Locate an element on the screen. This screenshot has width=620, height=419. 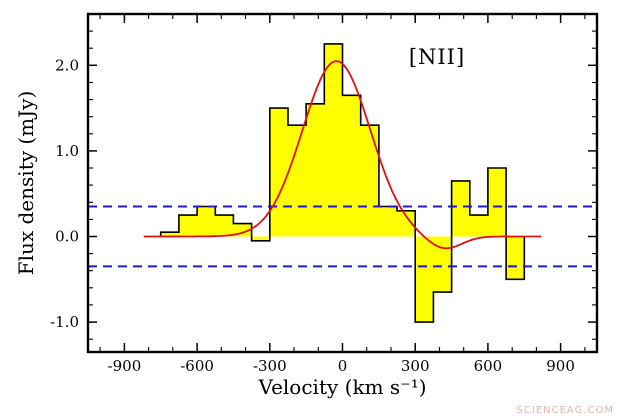
y-tick-label: 0.0 is located at coordinates (67, 237).